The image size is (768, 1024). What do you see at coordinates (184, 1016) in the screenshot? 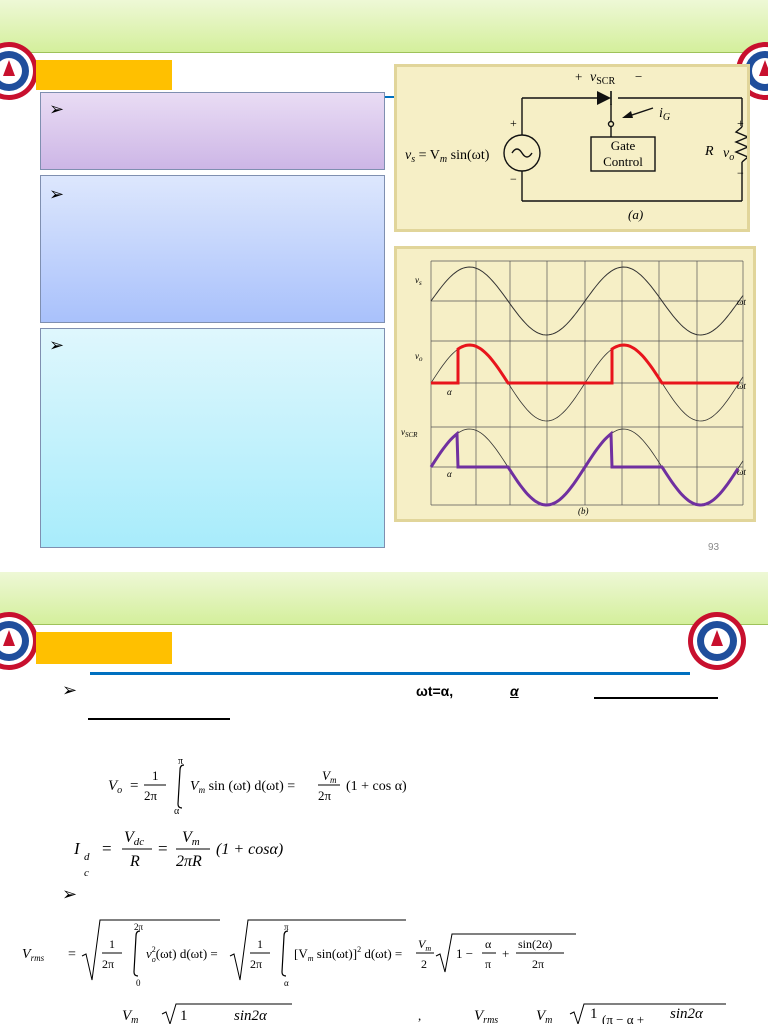
I see `eq4-one: 1` at bounding box center [184, 1016].